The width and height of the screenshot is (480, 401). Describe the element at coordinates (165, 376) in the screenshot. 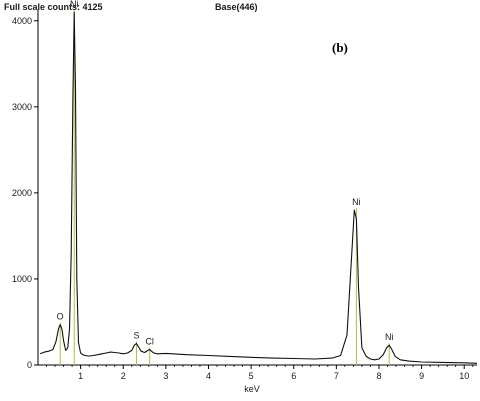

I see `x-tick-label: 3` at that location.